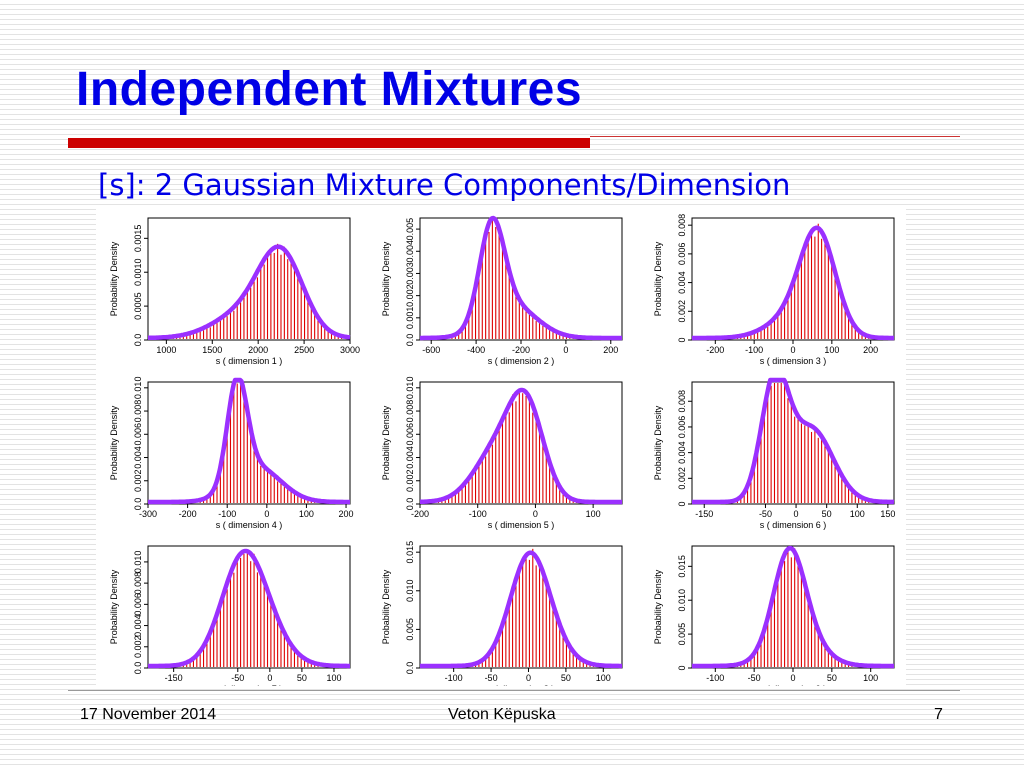  Describe the element at coordinates (410, 273) in the screenshot. I see `y-tick-label: 0.003` at that location.